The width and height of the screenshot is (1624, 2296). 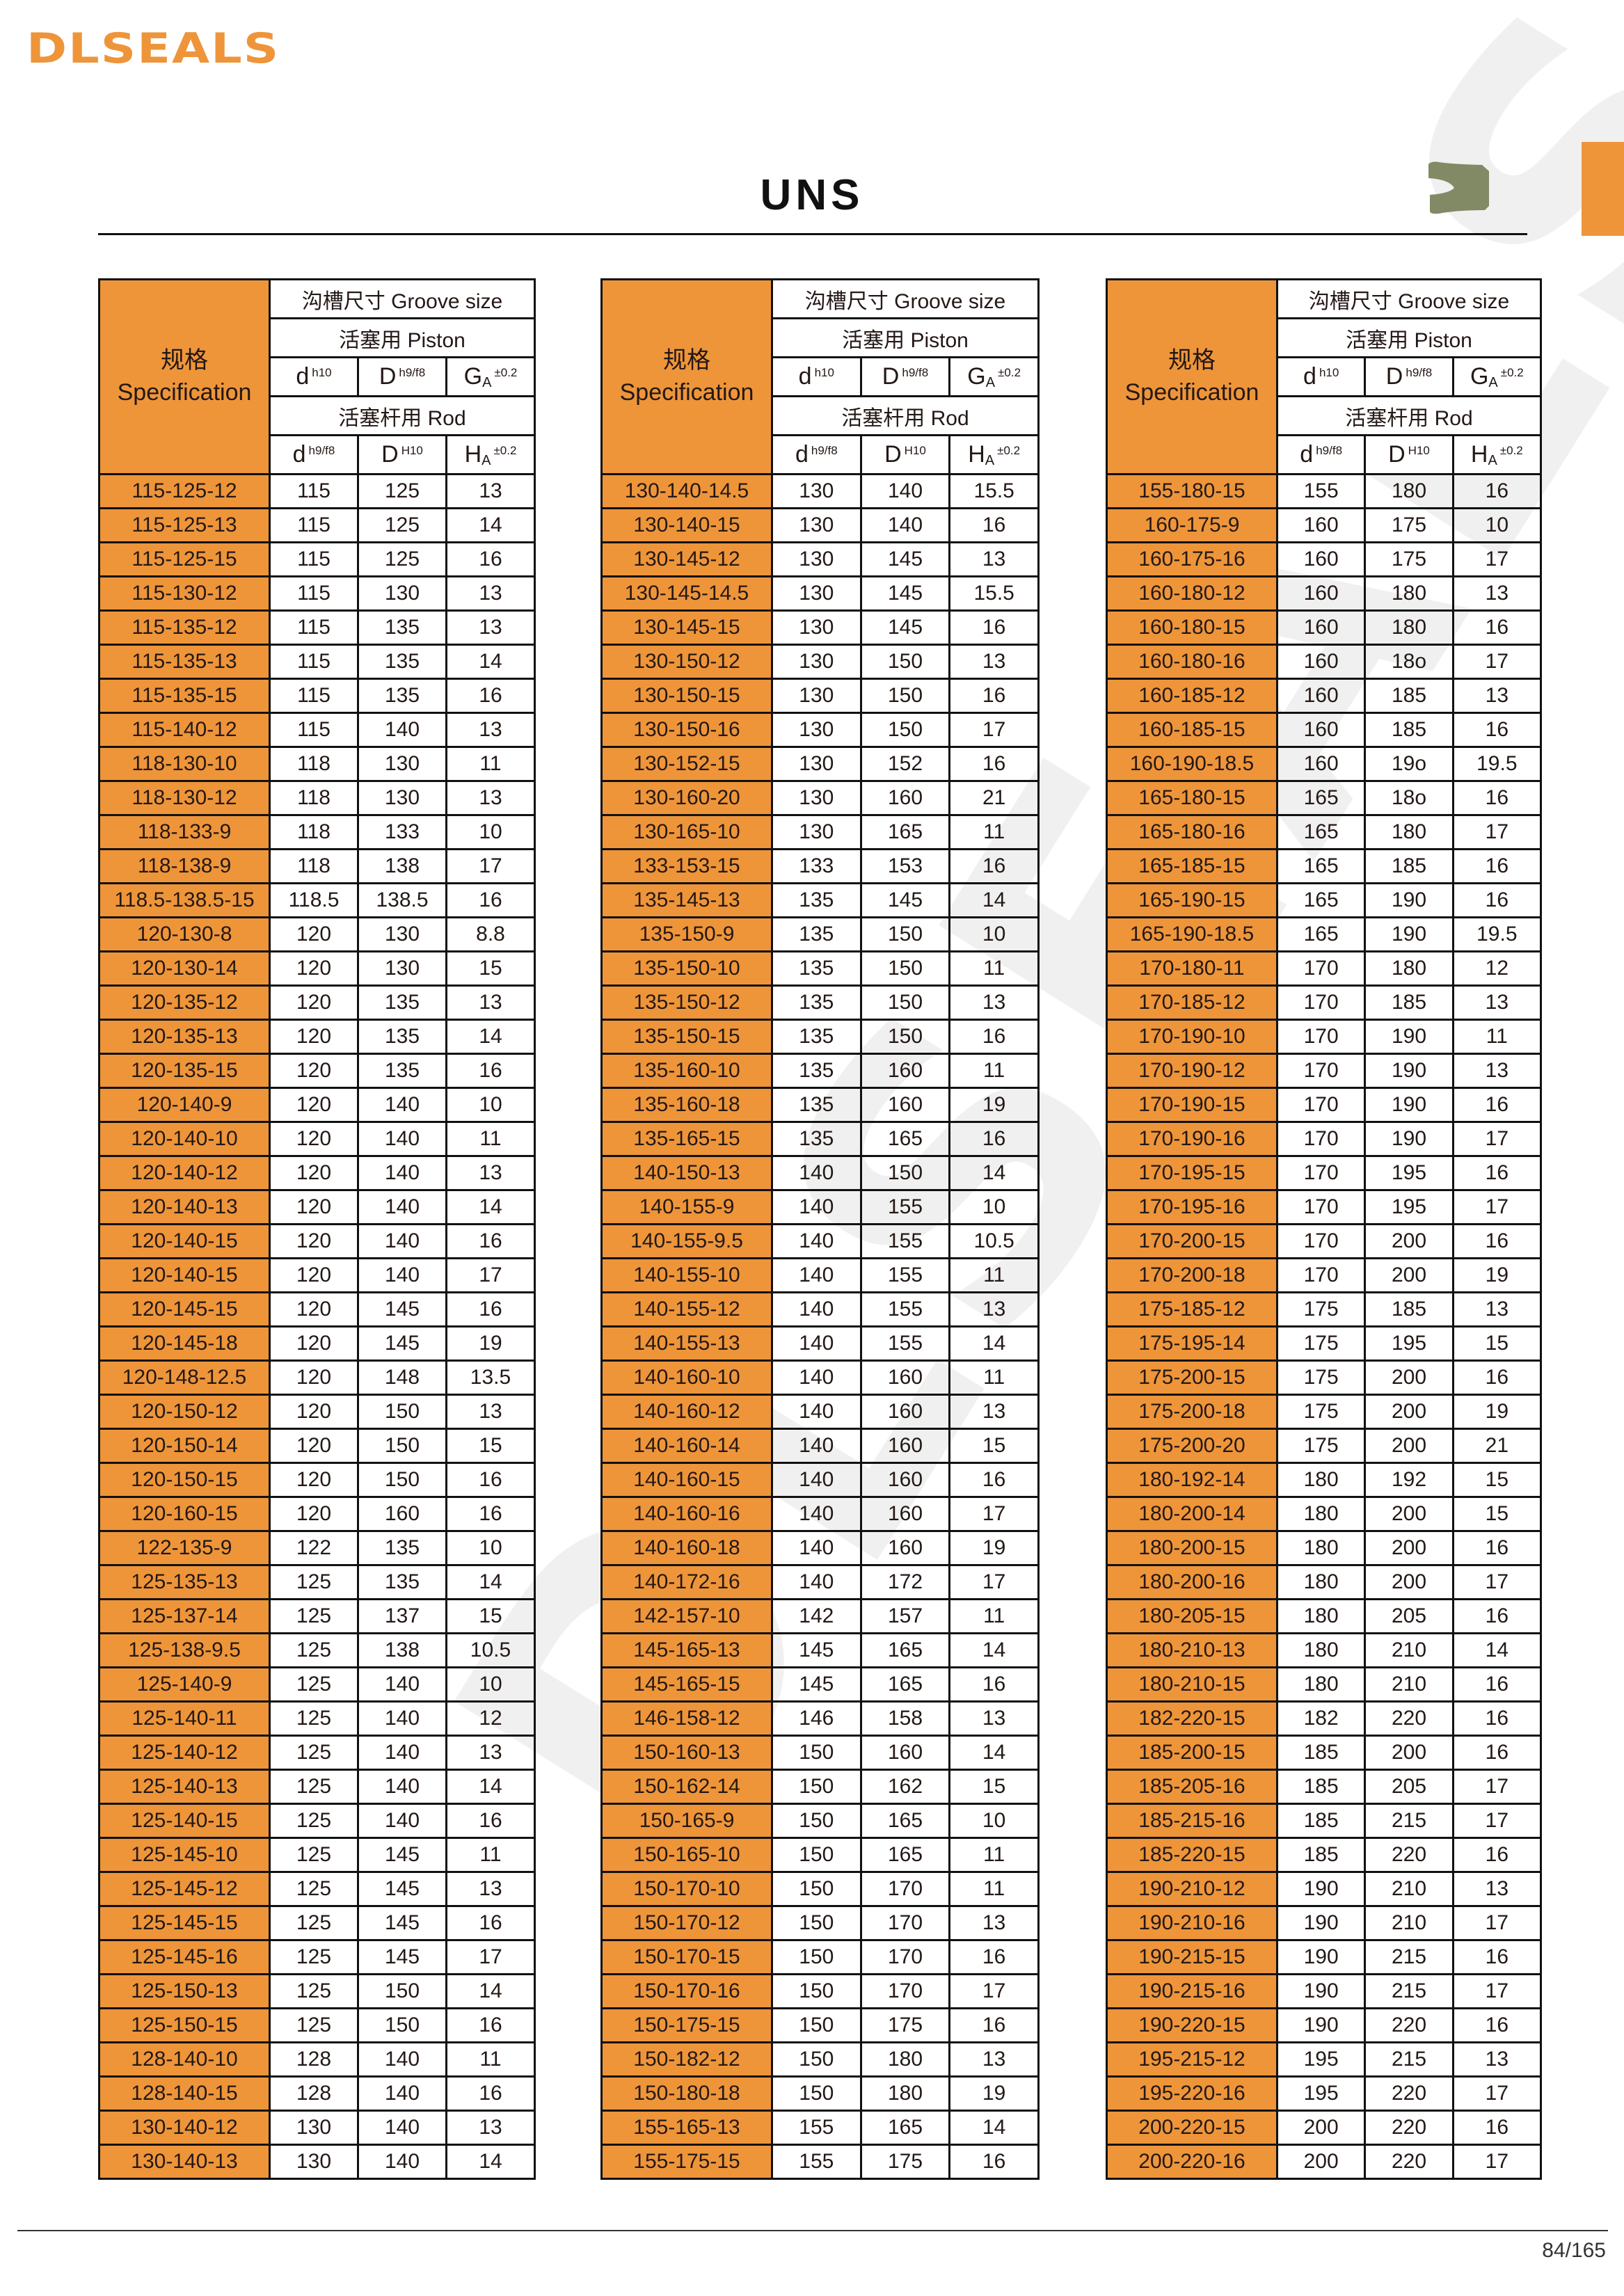 I want to click on rod-header: 活塞杆用 Rod, so click(x=402, y=415).